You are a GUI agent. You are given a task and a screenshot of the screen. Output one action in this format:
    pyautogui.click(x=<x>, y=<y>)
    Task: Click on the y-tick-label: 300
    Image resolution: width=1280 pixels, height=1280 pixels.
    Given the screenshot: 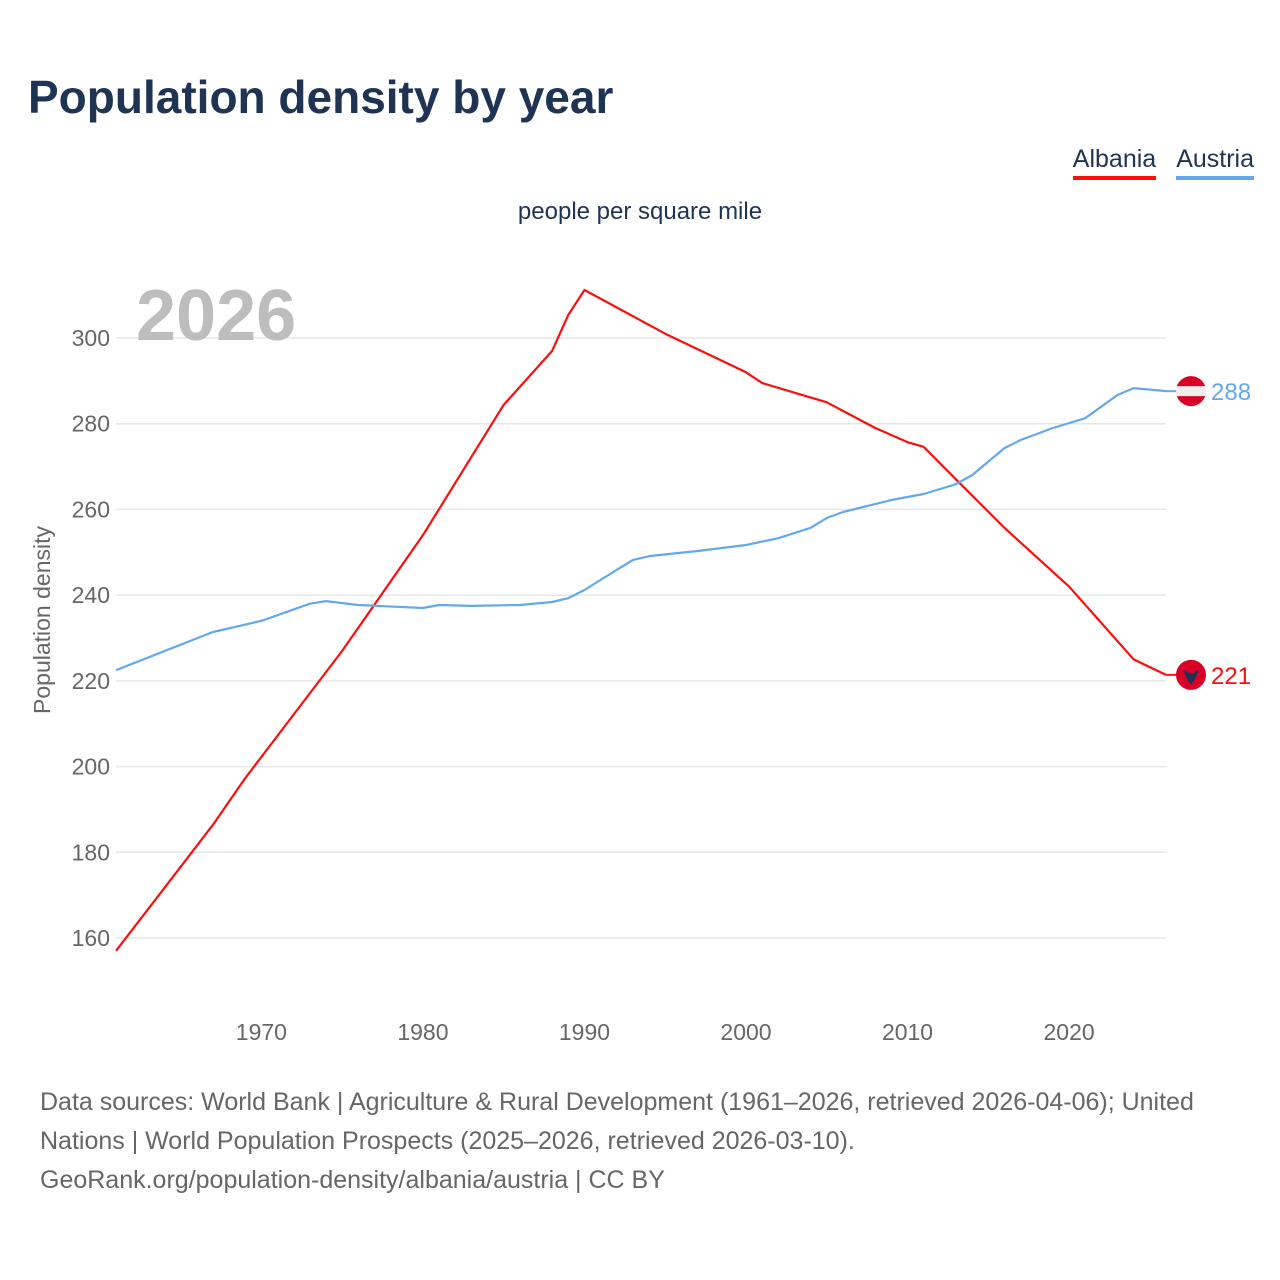 What is the action you would take?
    pyautogui.click(x=91, y=338)
    